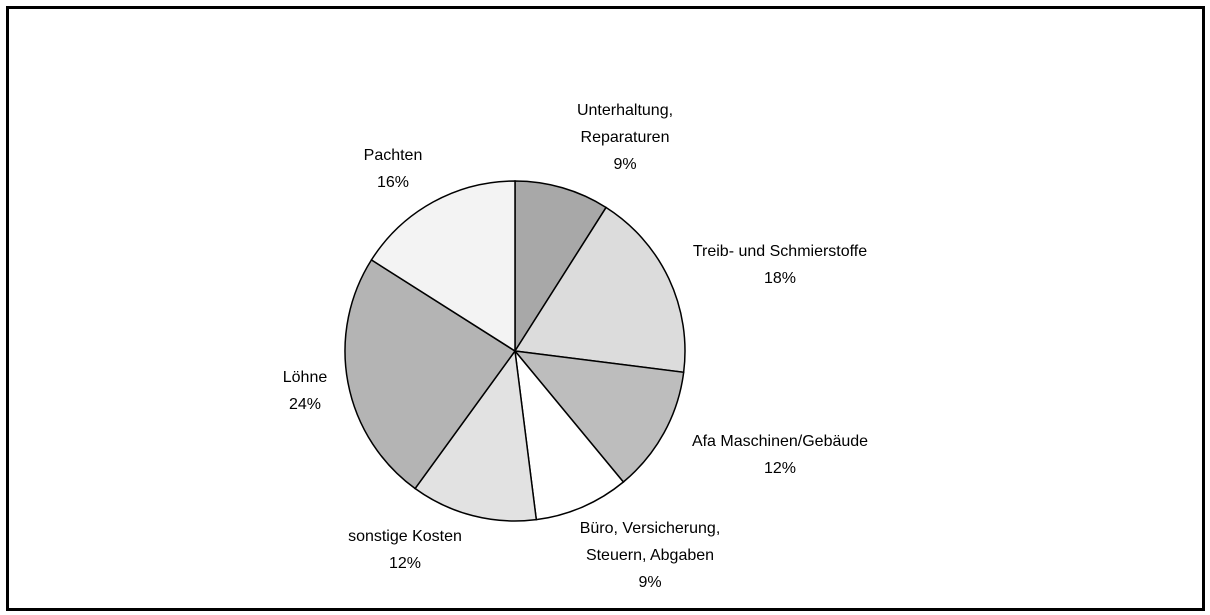 This screenshot has width=1210, height=615. Describe the element at coordinates (405, 536) in the screenshot. I see `category-label: sonstige Kosten` at that location.